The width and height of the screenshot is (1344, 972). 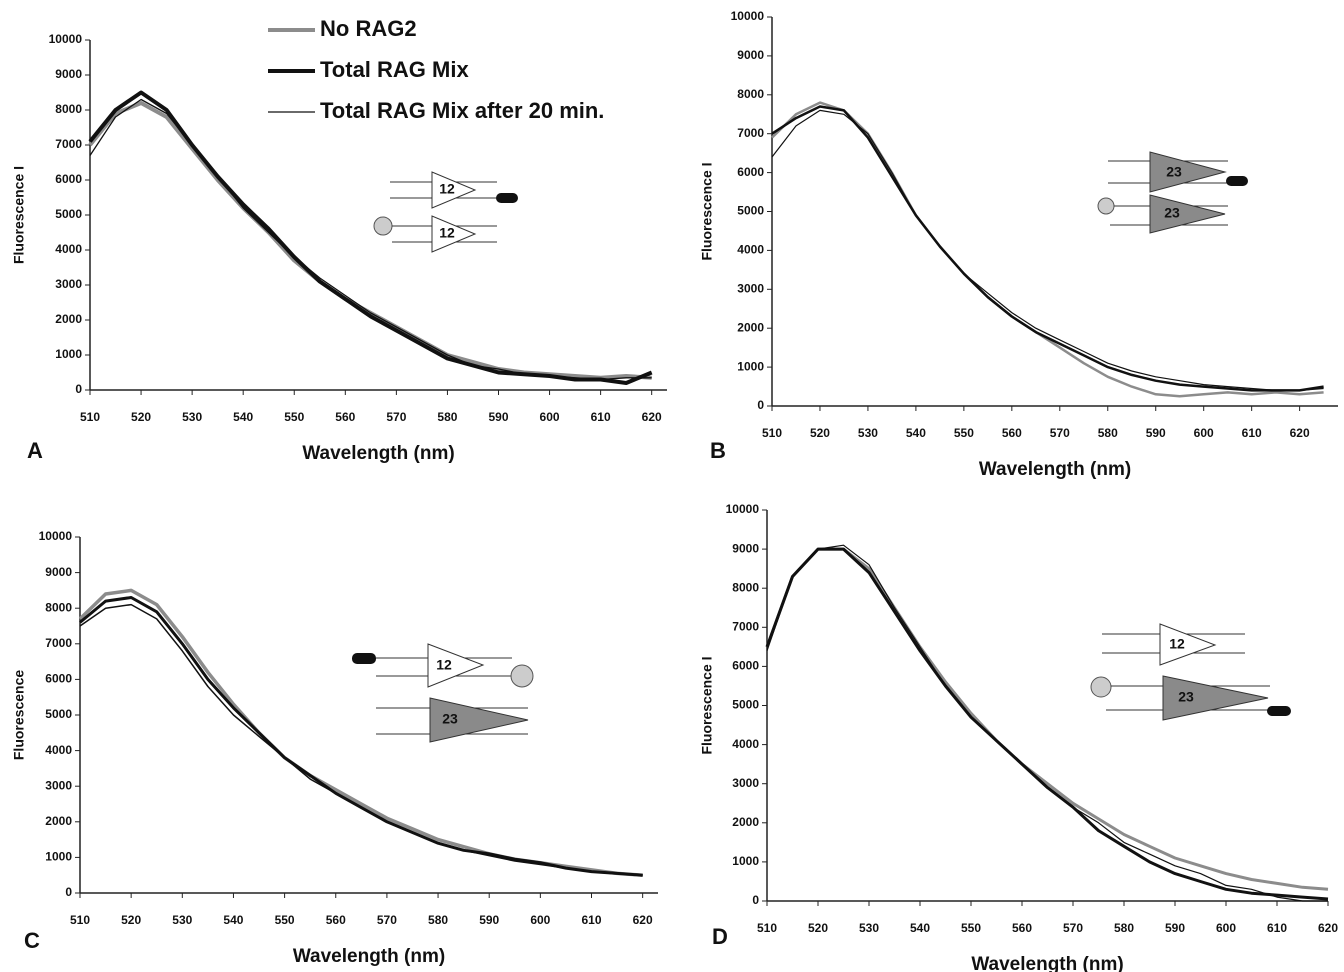 What do you see at coordinates (443, 693) in the screenshot?
I see `diagram-c: 12 23` at bounding box center [443, 693].